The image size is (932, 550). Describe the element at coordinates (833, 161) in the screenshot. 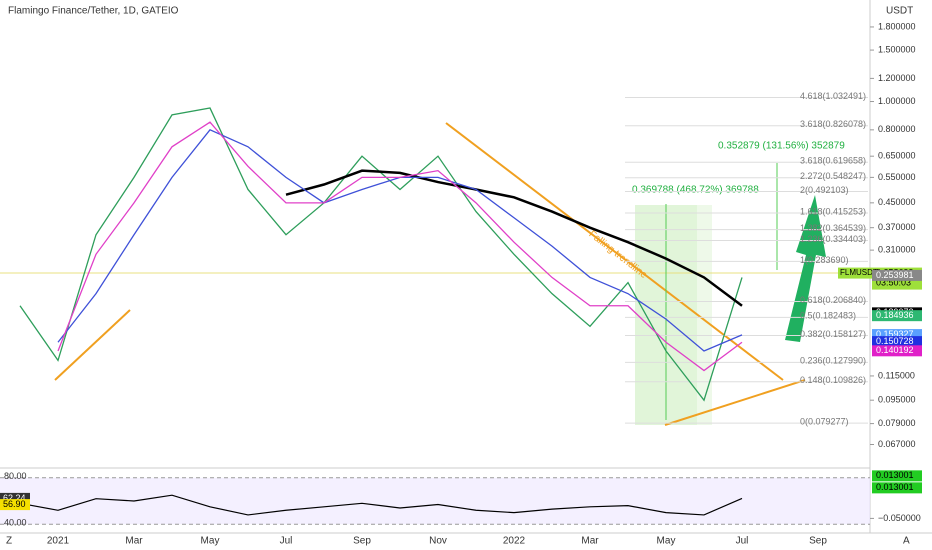

I see `fib-label: 3.618(0.619658)` at that location.